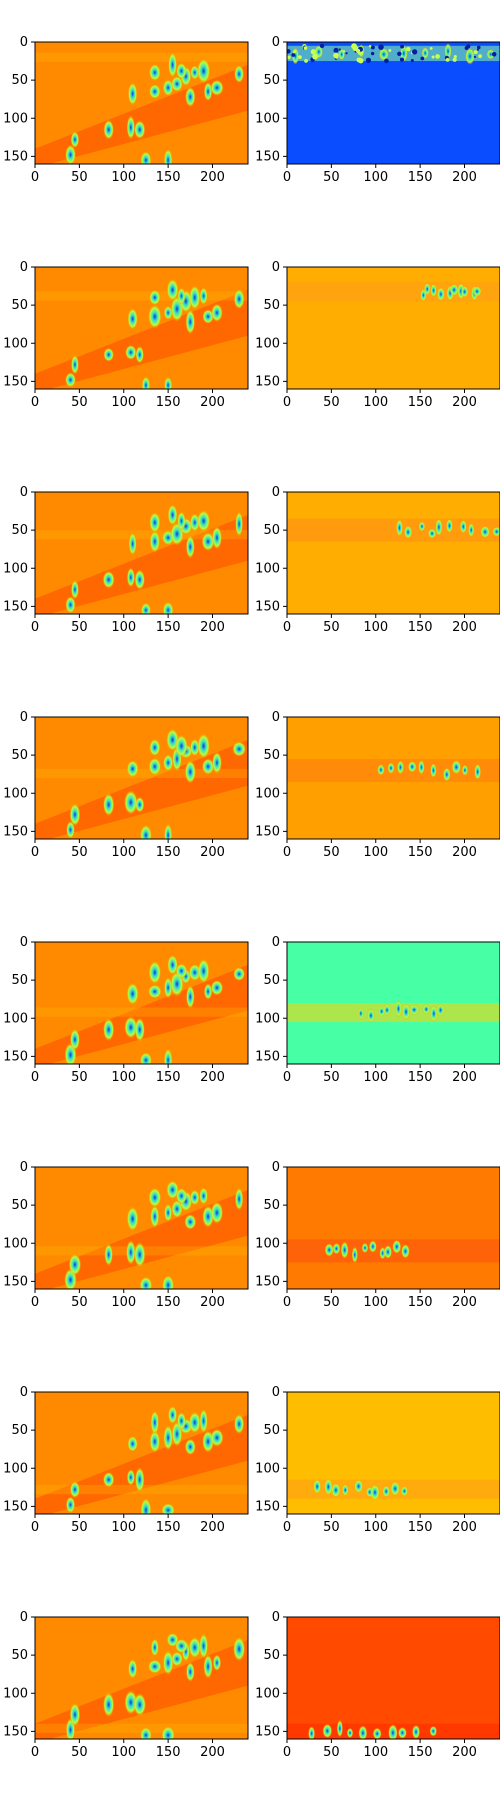 The image size is (500, 1800). What do you see at coordinates (393, 553) in the screenshot?
I see `heatmap-background` at bounding box center [393, 553].